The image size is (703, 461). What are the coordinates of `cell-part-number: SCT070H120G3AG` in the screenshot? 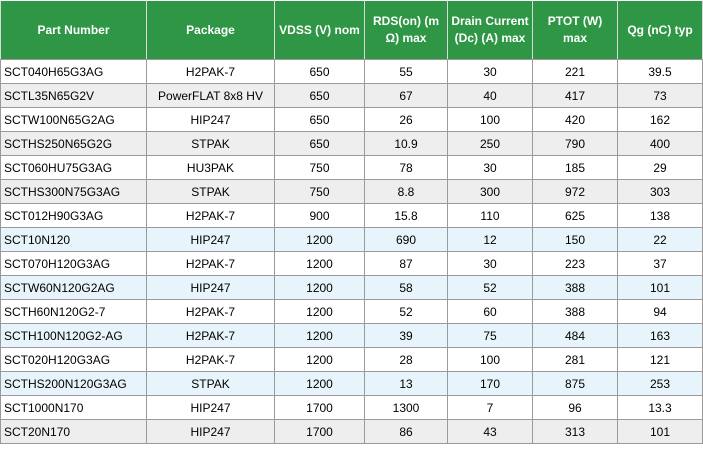 It's located at (73, 263).